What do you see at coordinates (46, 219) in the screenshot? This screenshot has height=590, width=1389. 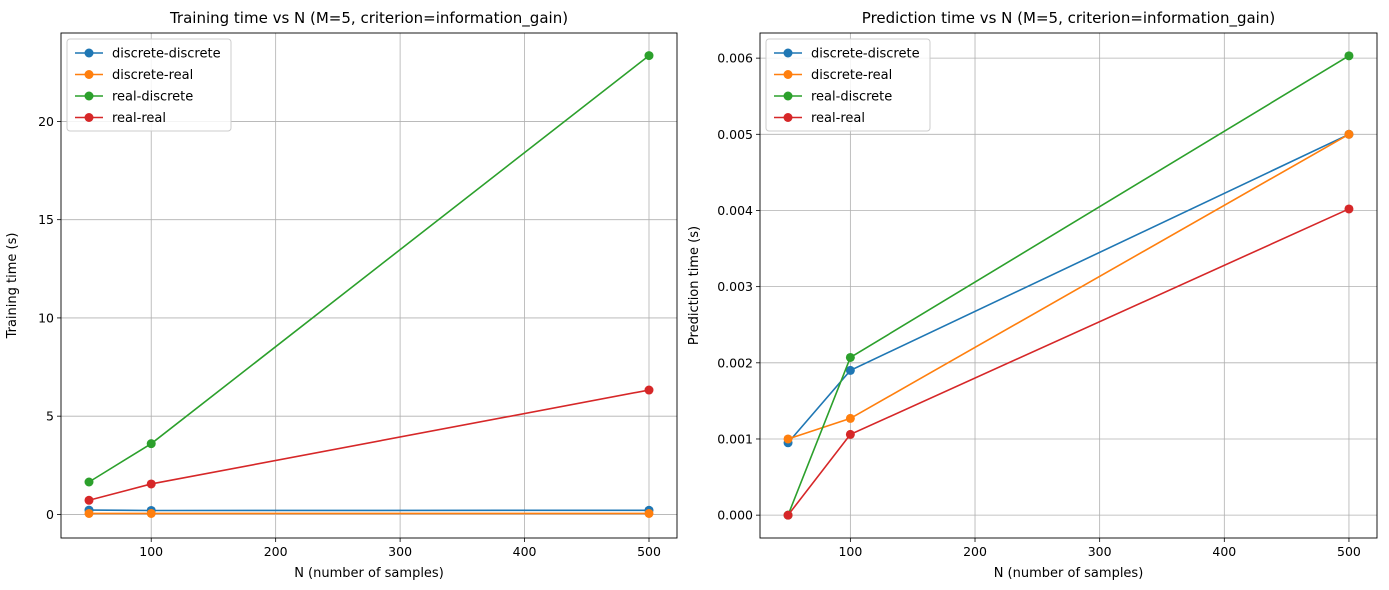 I see `y-tick-label: 15` at bounding box center [46, 219].